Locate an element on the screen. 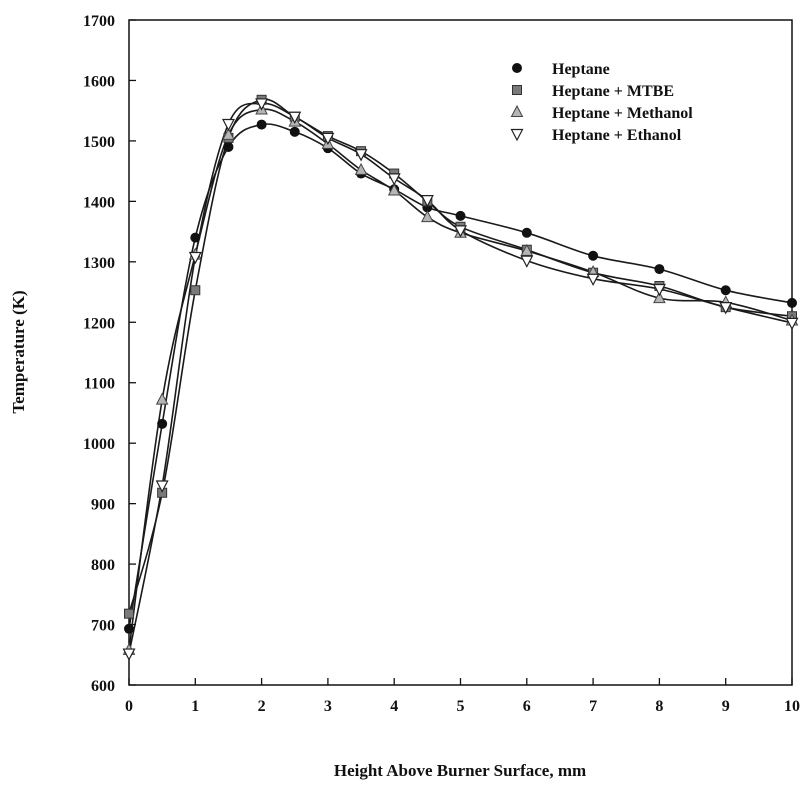  y-tick-label: 800 is located at coordinates (103, 565).